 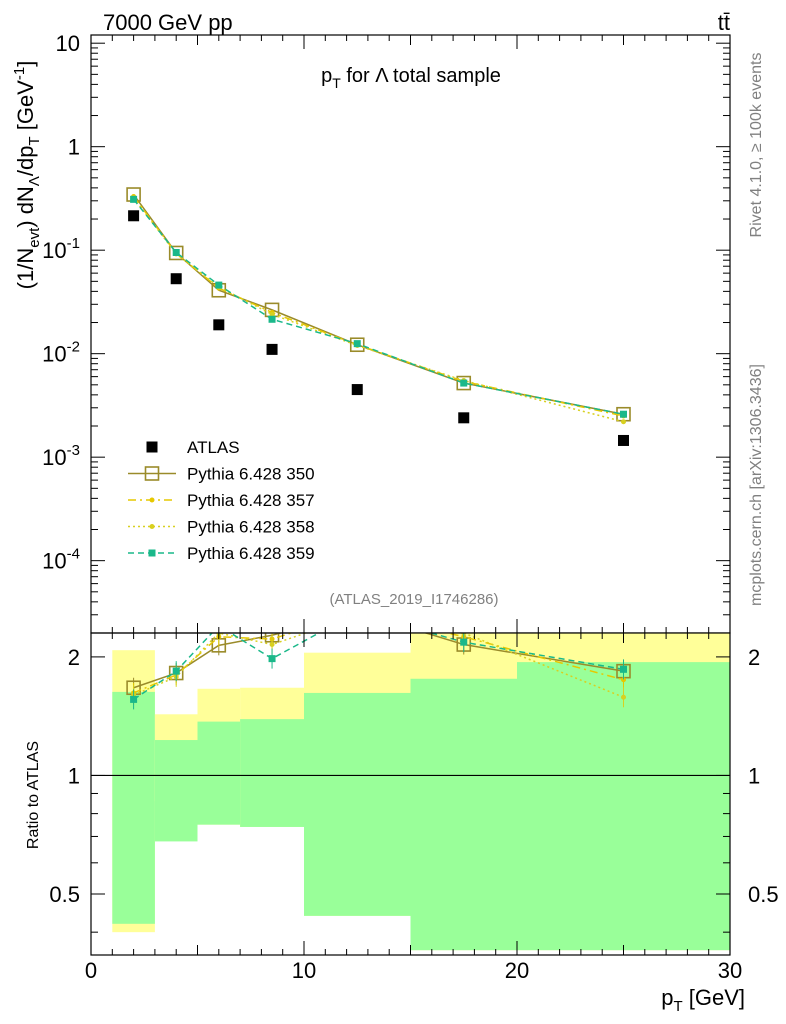 I want to click on x-tick-label: 30, so click(x=730, y=970).